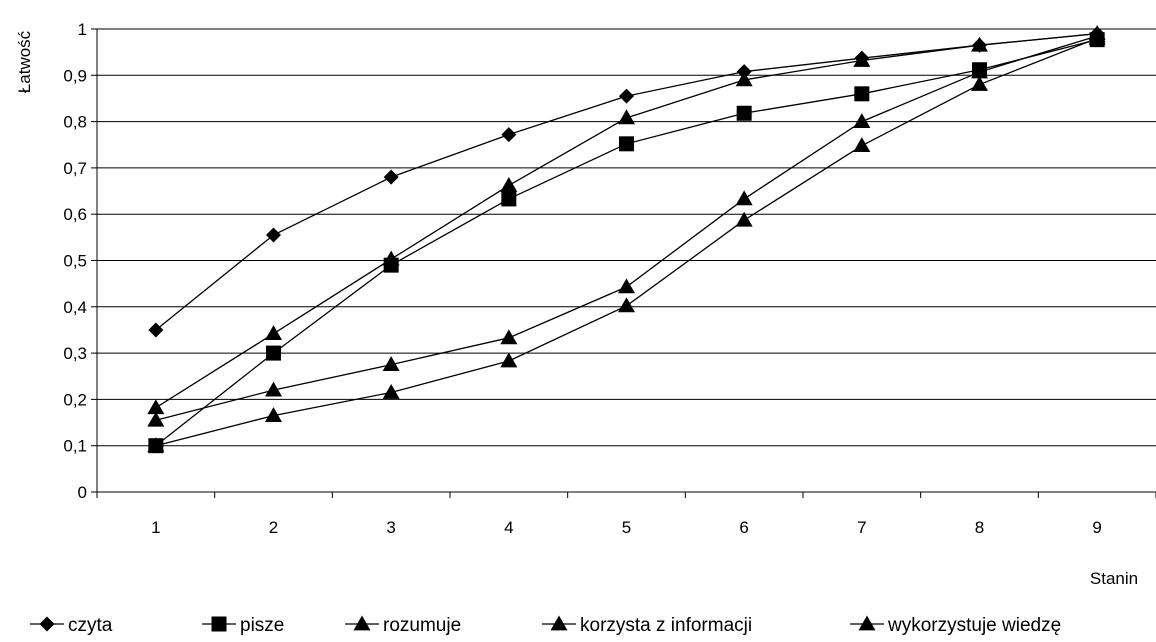  I want to click on legend-item: korzysta z informacji, so click(647, 625).